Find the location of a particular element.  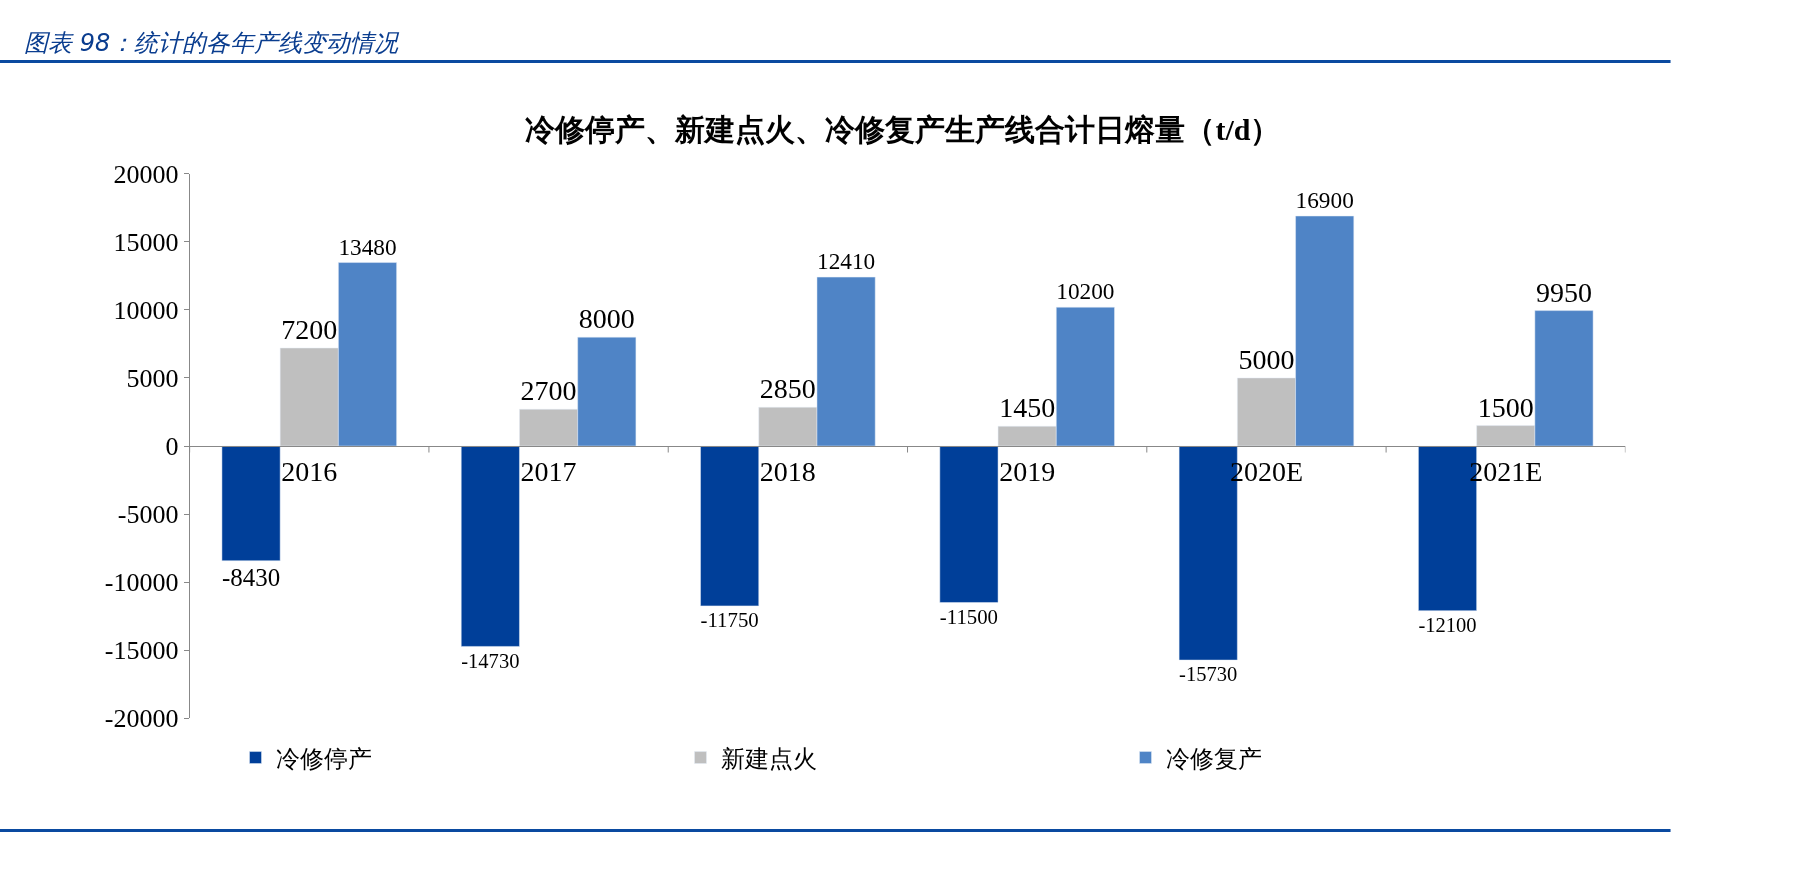

data-label: -15730 is located at coordinates (1208, 674).